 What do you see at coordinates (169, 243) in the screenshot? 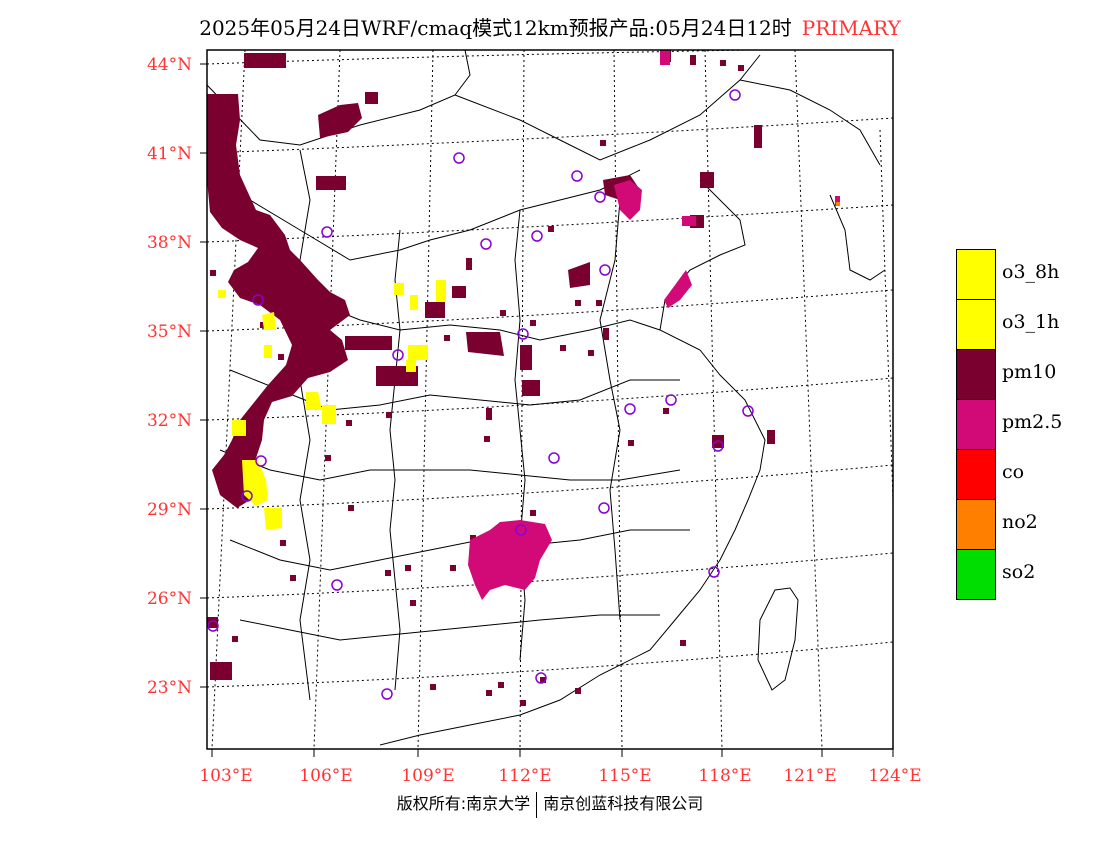
I see `lat-label-38: 38°N` at bounding box center [169, 243].